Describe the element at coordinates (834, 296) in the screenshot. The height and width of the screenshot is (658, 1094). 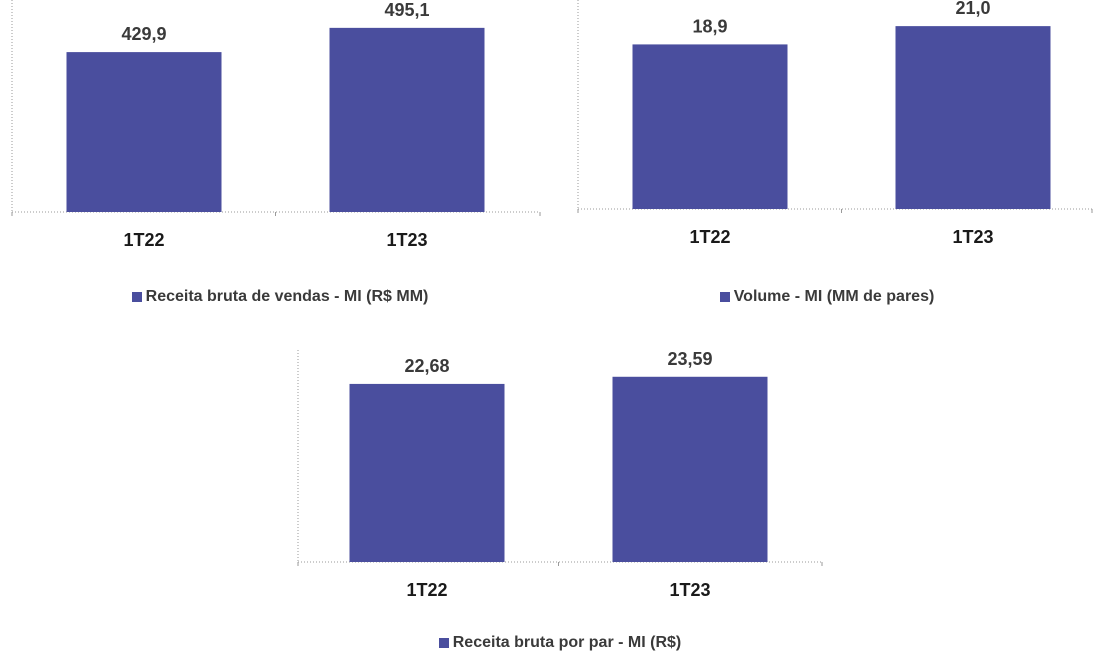
I see `legend-label: Volume - MI (MM de pares)` at that location.